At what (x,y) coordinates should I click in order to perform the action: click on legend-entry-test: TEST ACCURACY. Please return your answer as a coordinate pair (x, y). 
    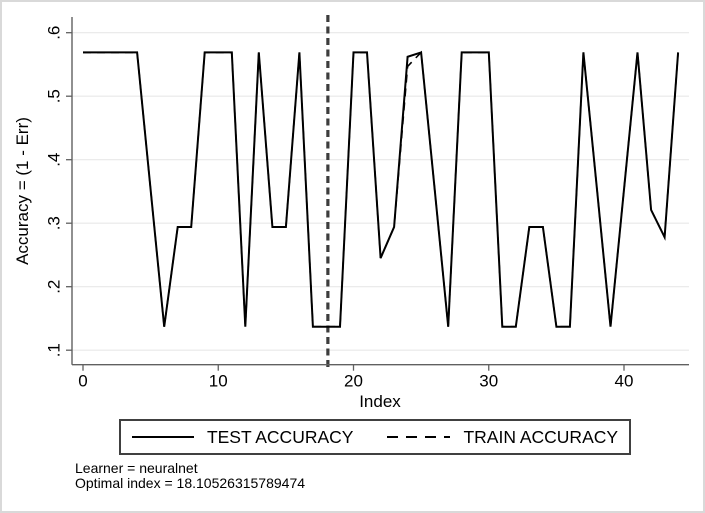
    Looking at the image, I should click on (242, 437).